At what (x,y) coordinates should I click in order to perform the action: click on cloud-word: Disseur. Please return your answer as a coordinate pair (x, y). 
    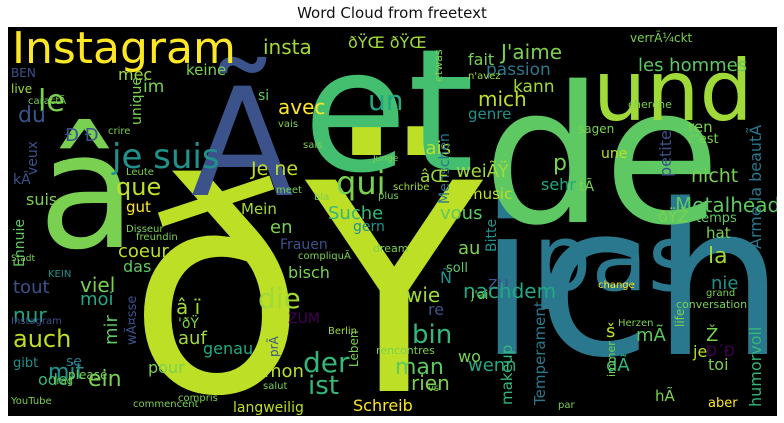
    Looking at the image, I should click on (145, 229).